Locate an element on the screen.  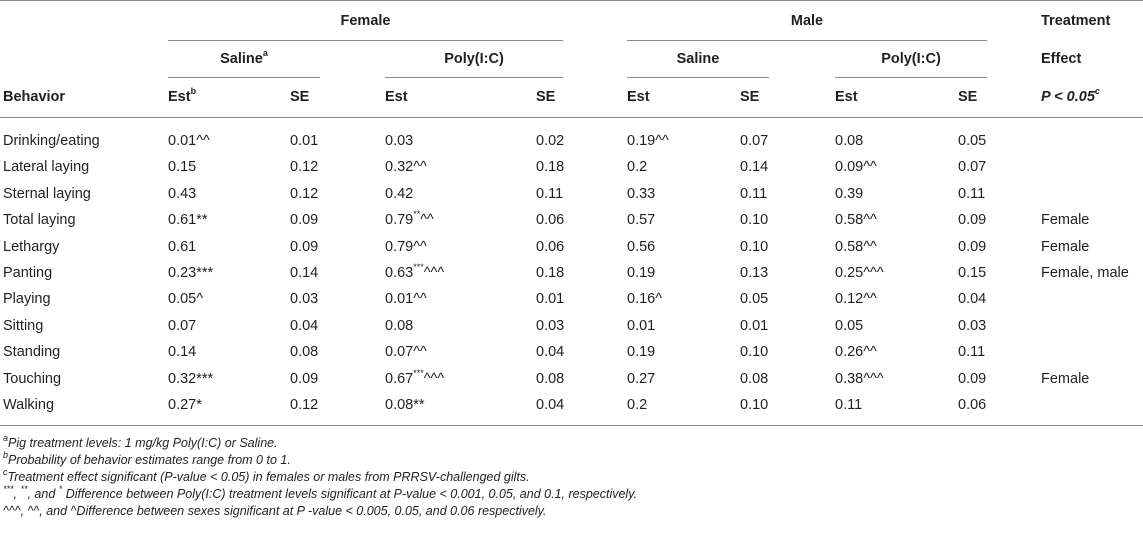
m-poly-est-header: Est is located at coordinates (846, 97).